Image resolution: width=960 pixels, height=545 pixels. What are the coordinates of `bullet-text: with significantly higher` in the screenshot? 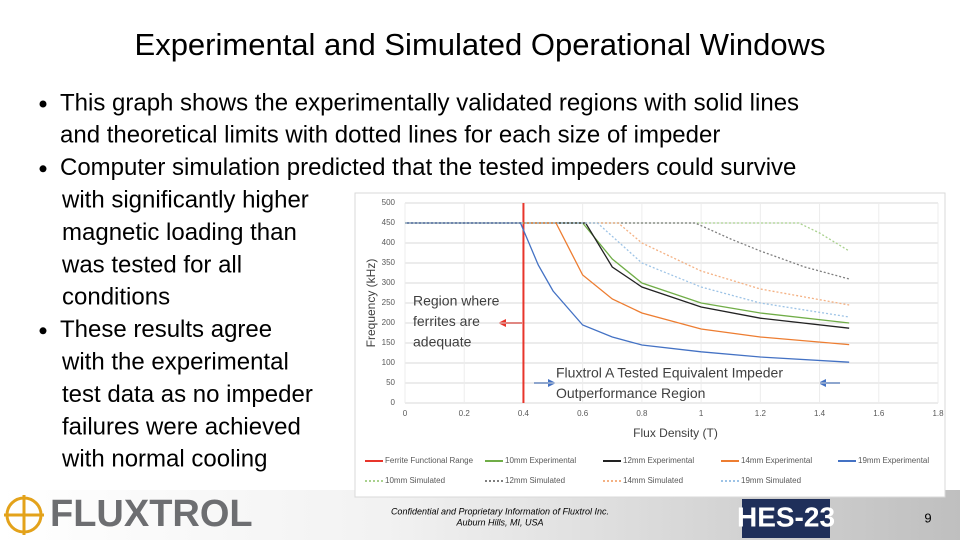 It's located at (185, 200).